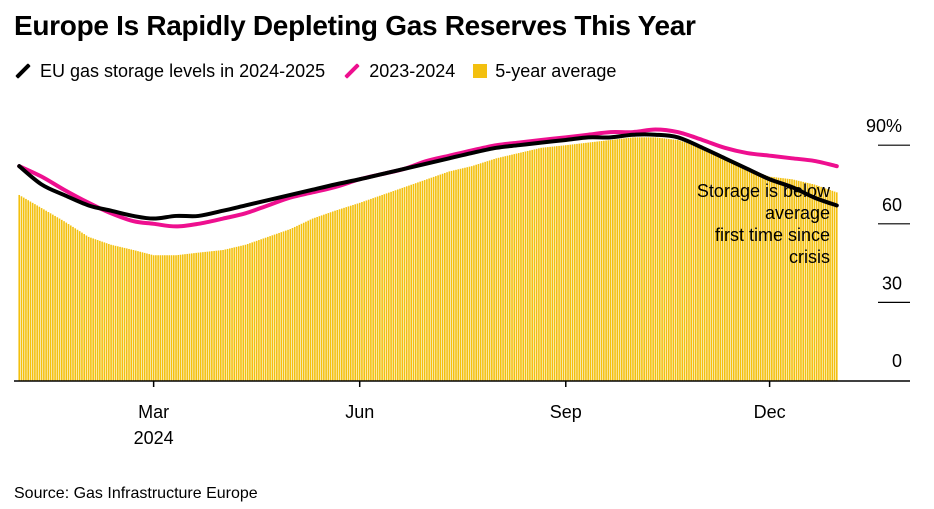  Describe the element at coordinates (770, 412) in the screenshot. I see `x-tick-label: Dec` at that location.